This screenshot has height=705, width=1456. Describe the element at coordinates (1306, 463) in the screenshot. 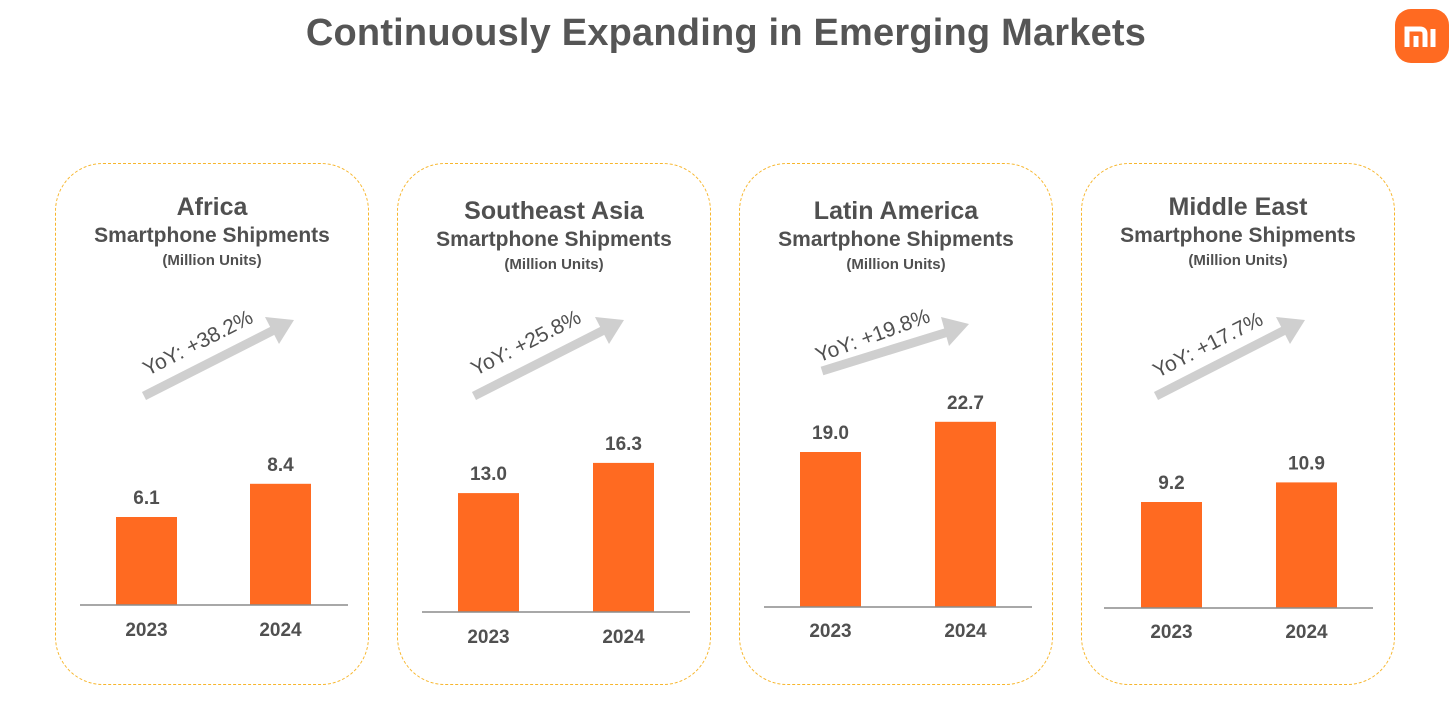

I see `value-label-2024: 10.9` at that location.